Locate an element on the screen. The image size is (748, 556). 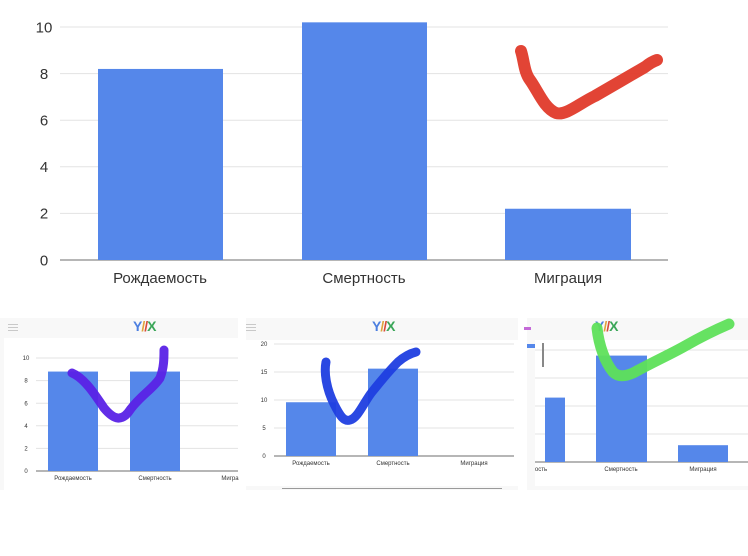
y-tick-label: 20 is located at coordinates (264, 345).